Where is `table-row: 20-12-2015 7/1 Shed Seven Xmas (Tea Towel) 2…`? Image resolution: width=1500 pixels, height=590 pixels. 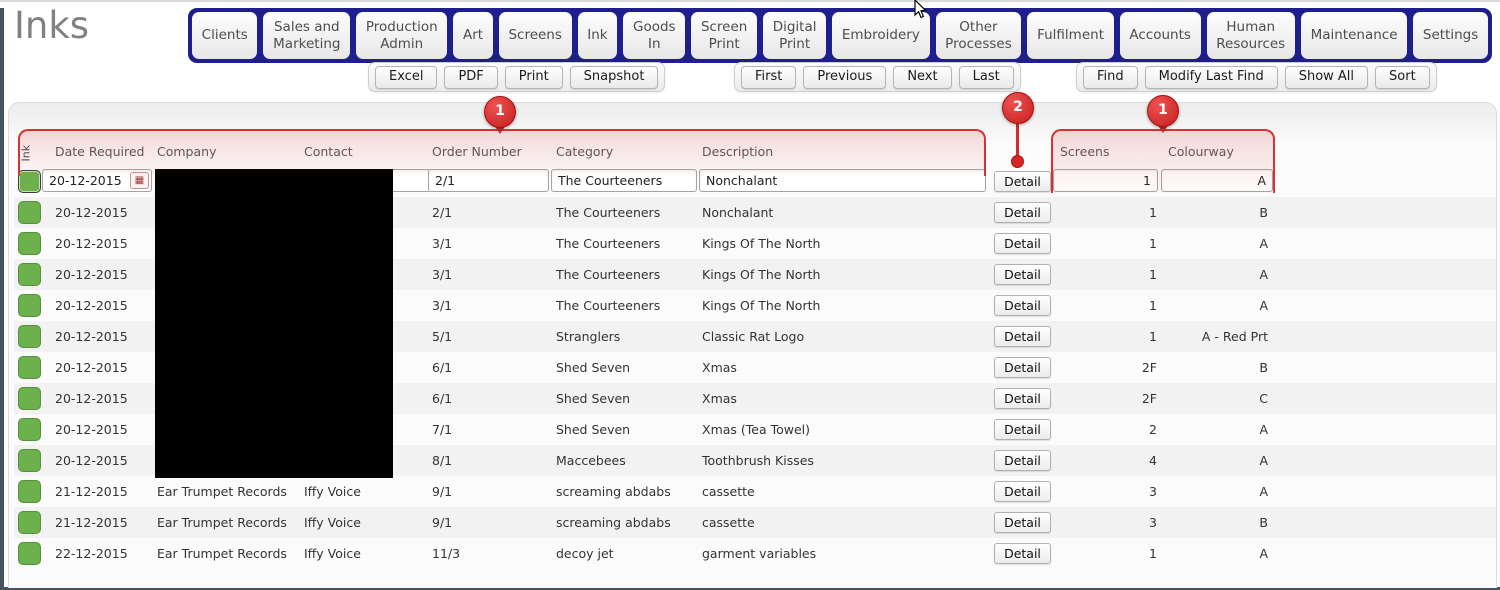
table-row: 20-12-2015 7/1 Shed Seven Xmas (Tea Towel) 2… is located at coordinates (755, 429).